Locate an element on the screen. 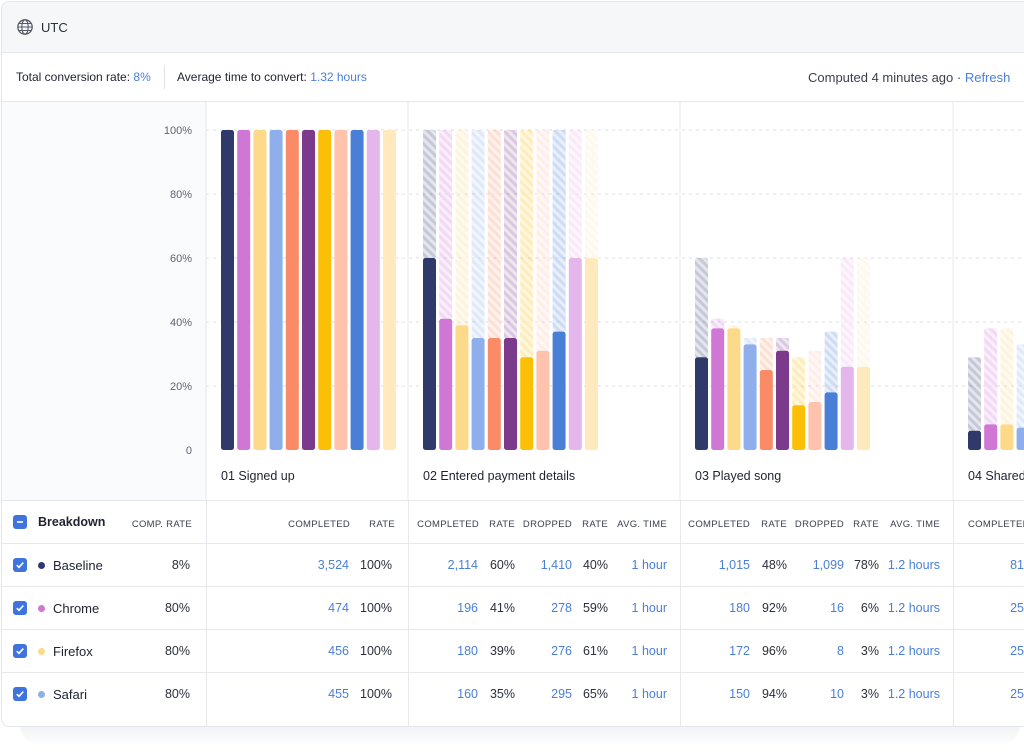 This screenshot has height=753, width=1024. step3-completed-cell: 180 is located at coordinates (739, 608).